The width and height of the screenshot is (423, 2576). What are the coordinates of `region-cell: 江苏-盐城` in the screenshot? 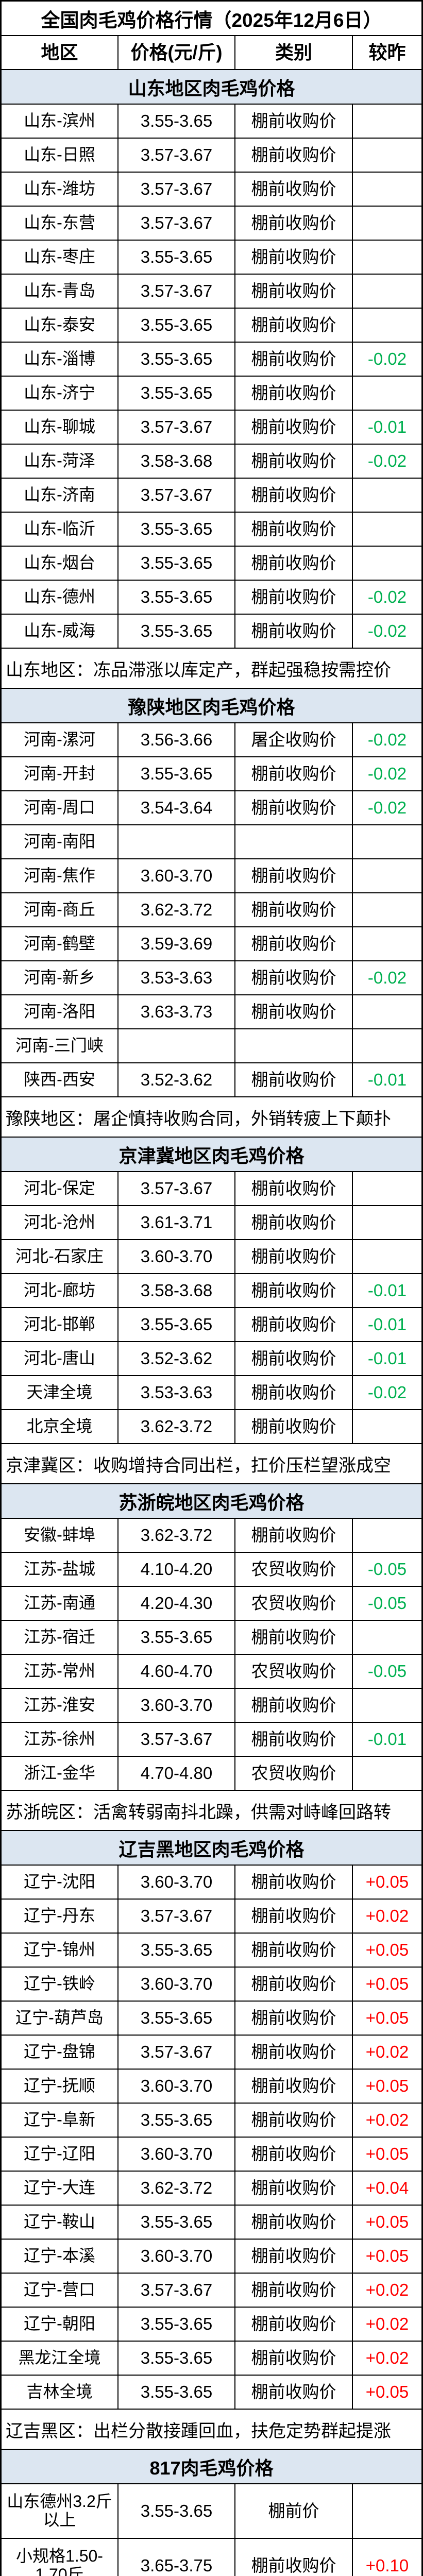 It's located at (60, 1569).